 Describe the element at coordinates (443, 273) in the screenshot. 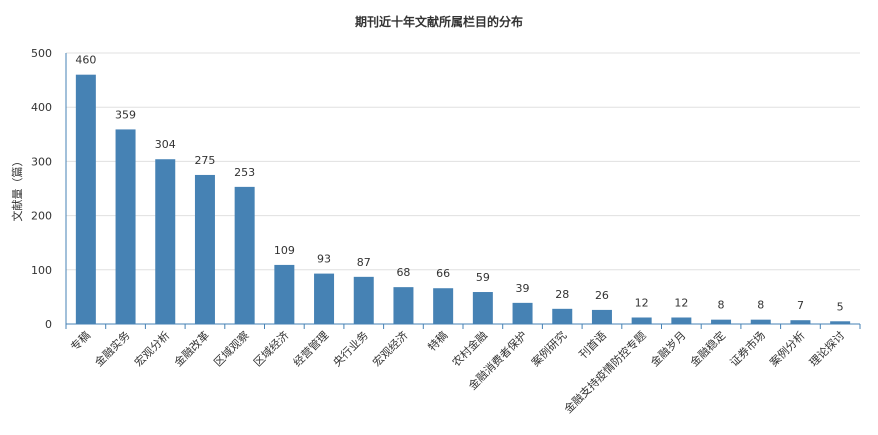

I see `data-label: 66` at that location.